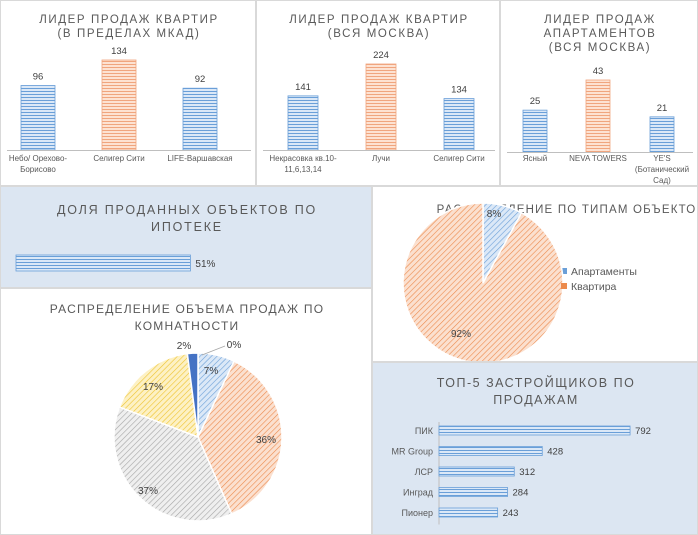 This screenshot has height=535, width=698. I want to click on chart-title-line: РАСПРЕДЕЛЕНИЕ ОБЪЕМА ПРОДАЖ ПО, so click(187, 309).